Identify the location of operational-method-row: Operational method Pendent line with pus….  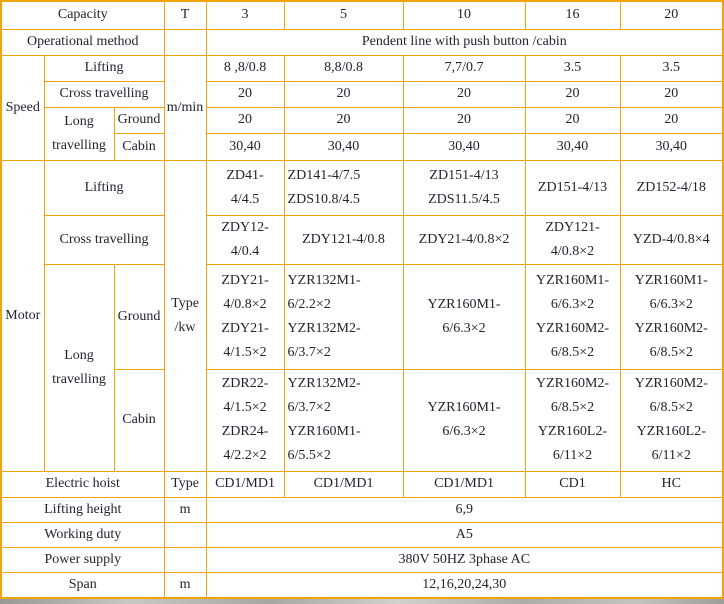
(362, 42).